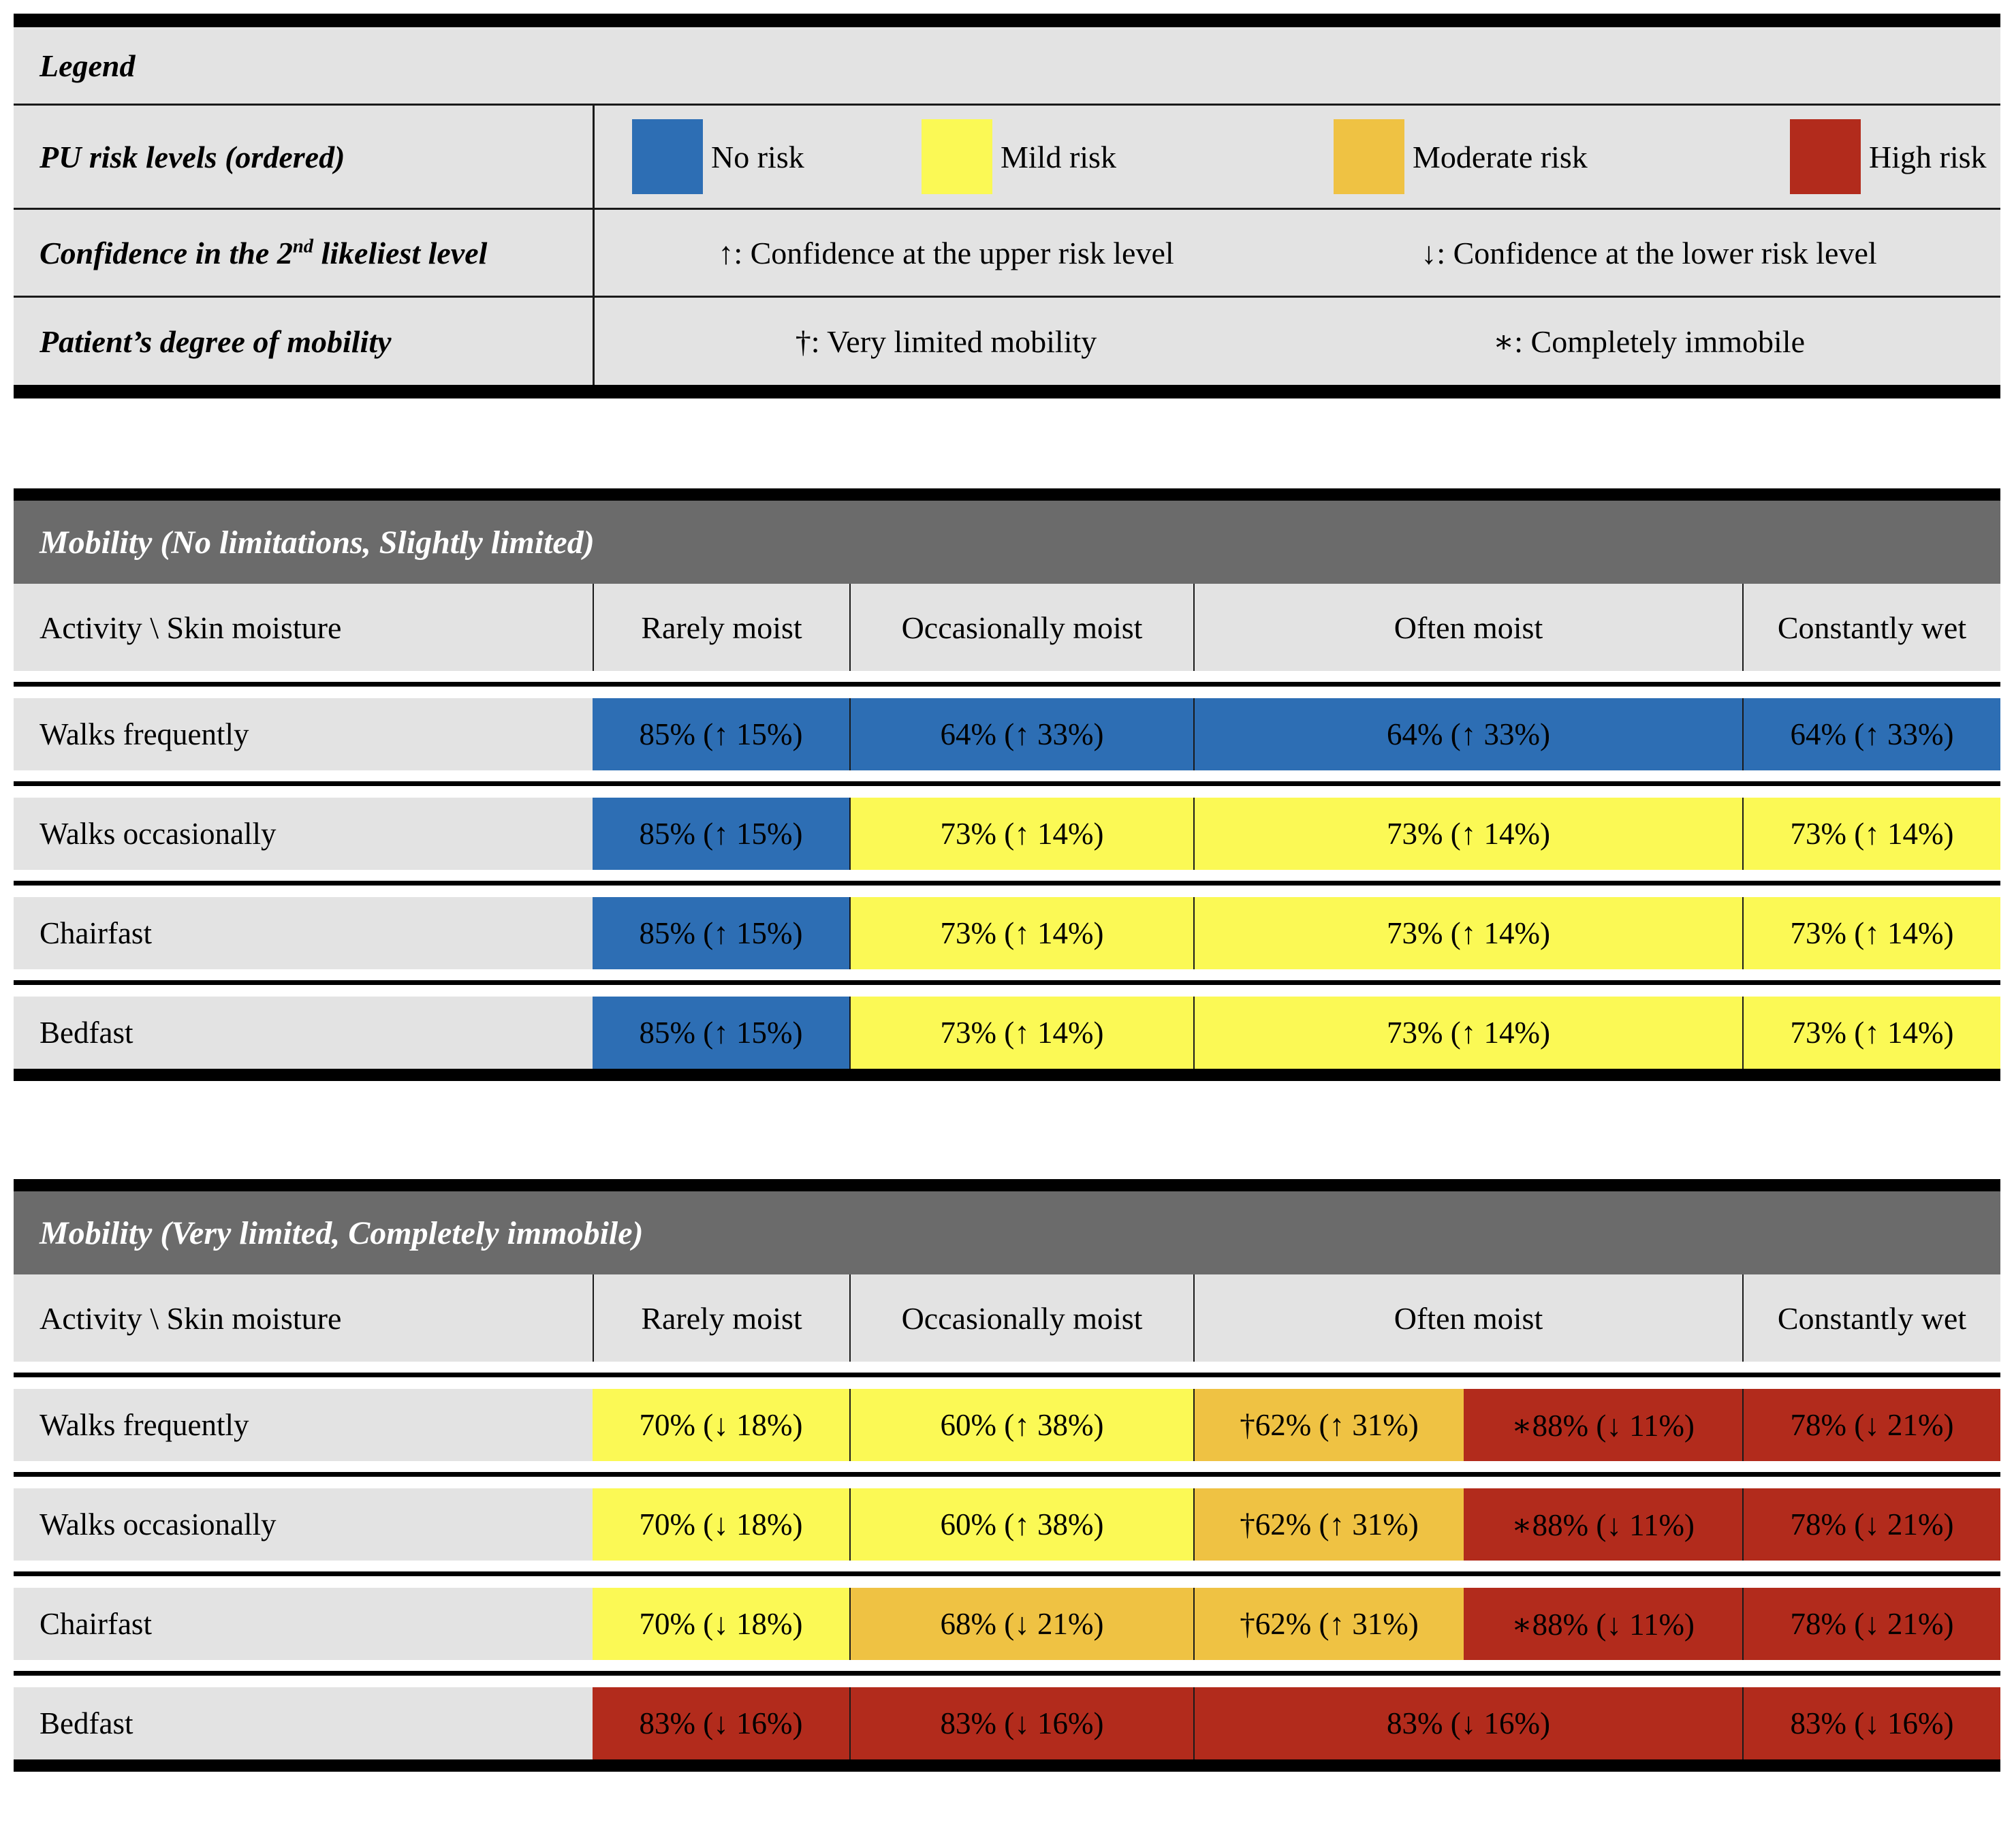  Describe the element at coordinates (1022, 1624) in the screenshot. I see `risk-cell: 68% (↓ 21%)` at that location.